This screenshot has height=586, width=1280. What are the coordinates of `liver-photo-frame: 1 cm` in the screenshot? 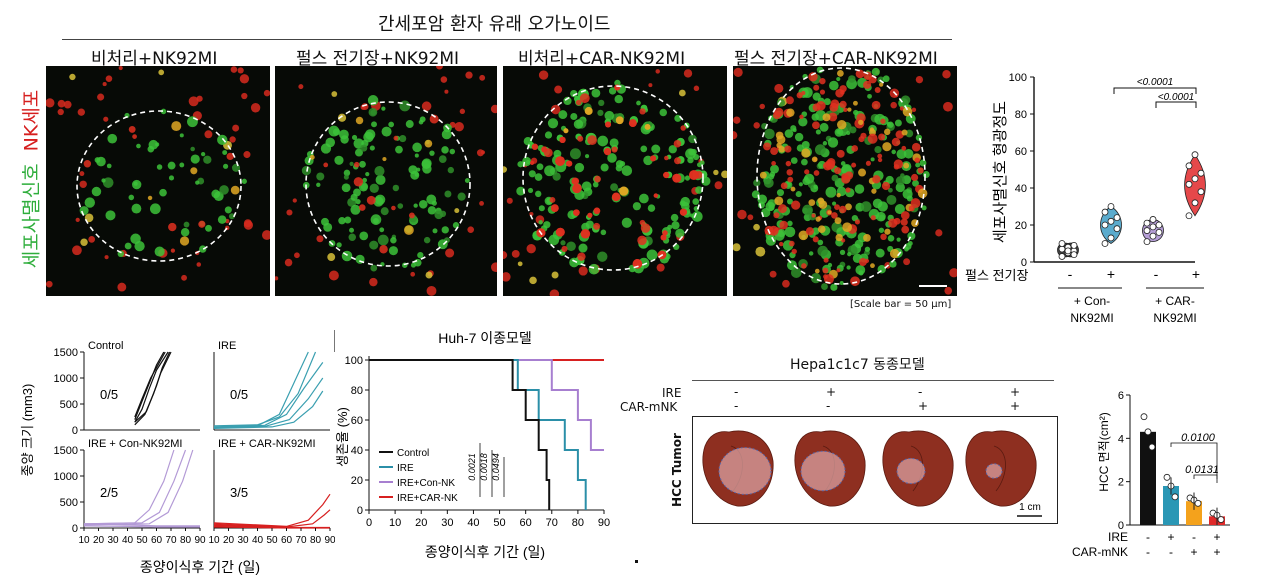 It's located at (875, 470).